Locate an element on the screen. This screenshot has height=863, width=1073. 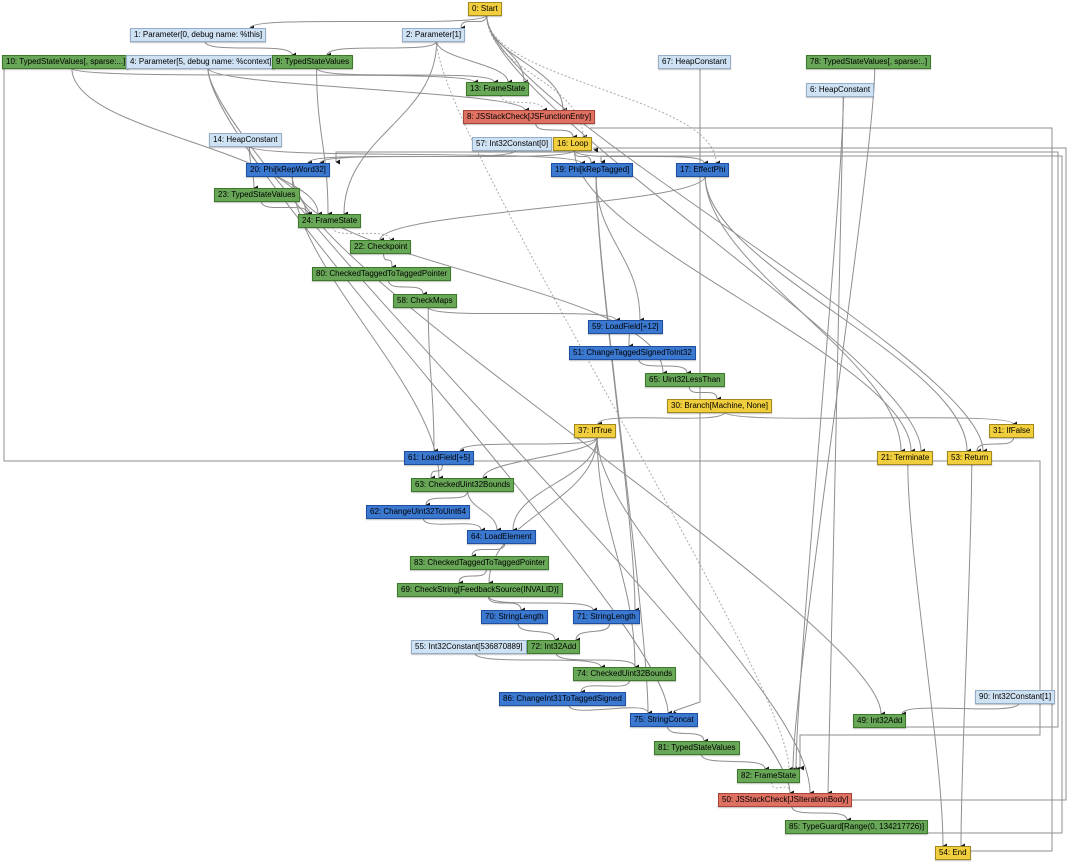
graph-node-23: 23: TypedStateValues is located at coordinates (257, 195).